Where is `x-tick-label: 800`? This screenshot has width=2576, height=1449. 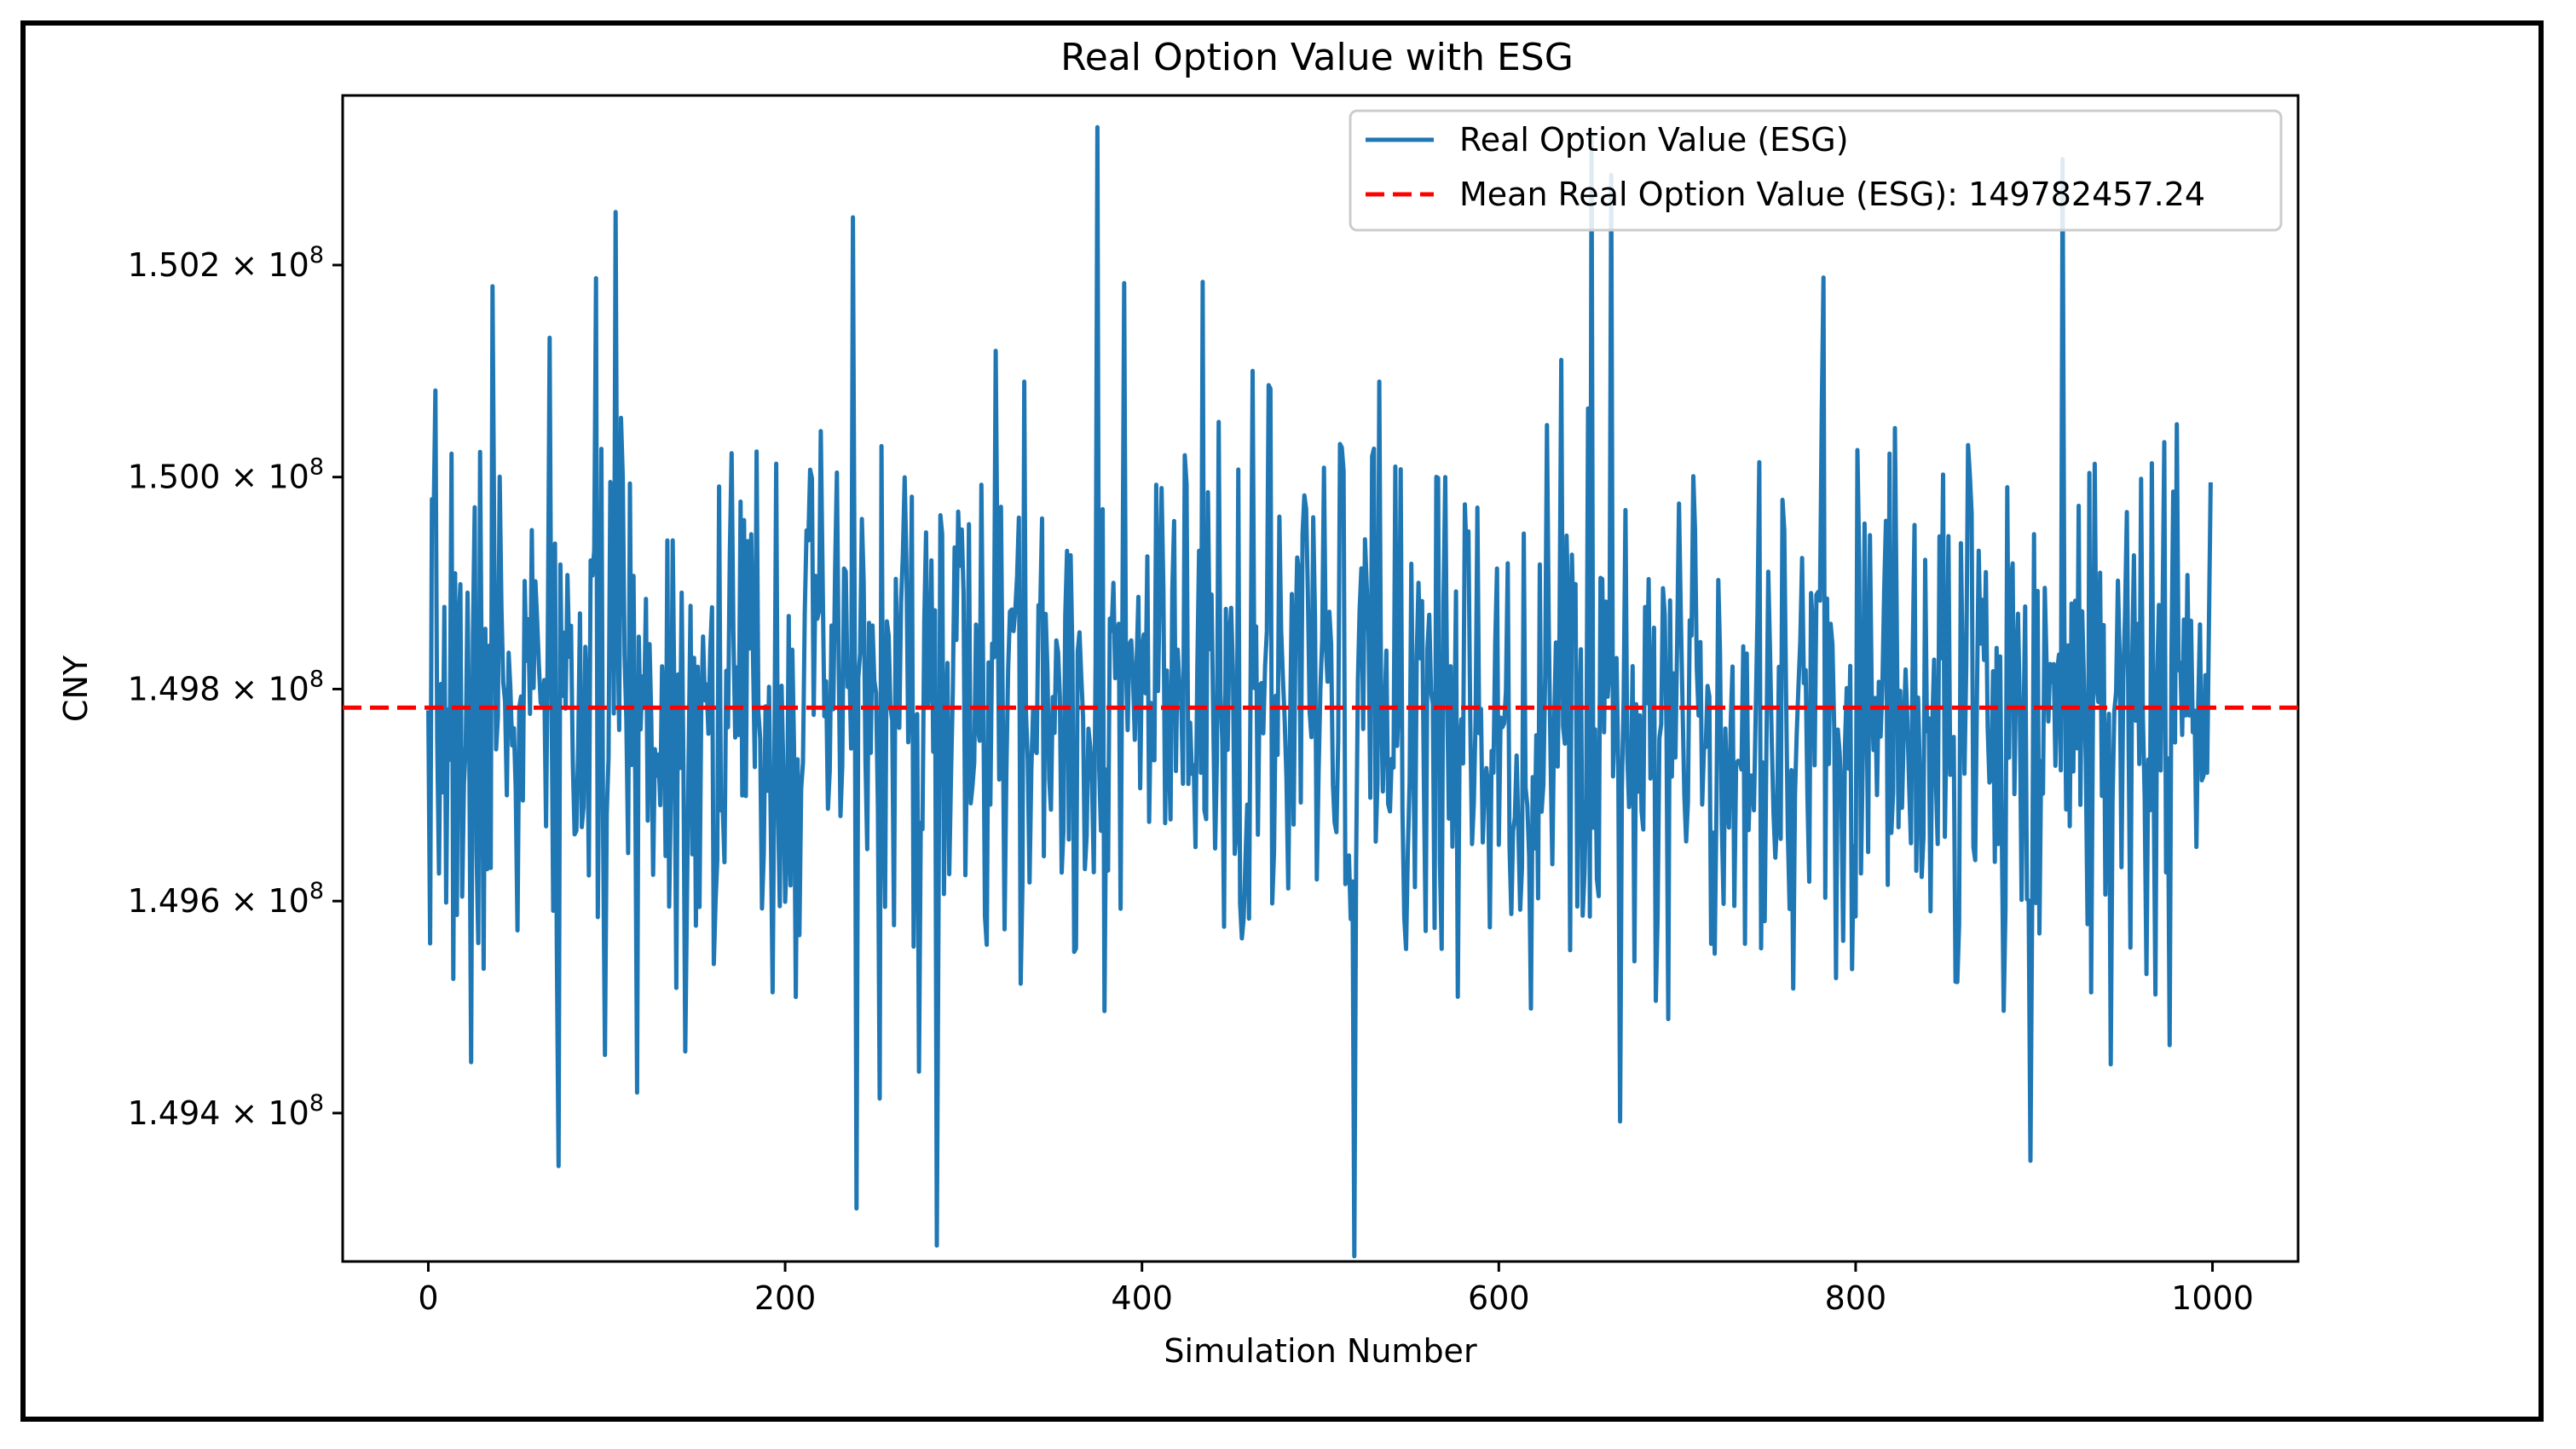
x-tick-label: 800 is located at coordinates (1856, 1298).